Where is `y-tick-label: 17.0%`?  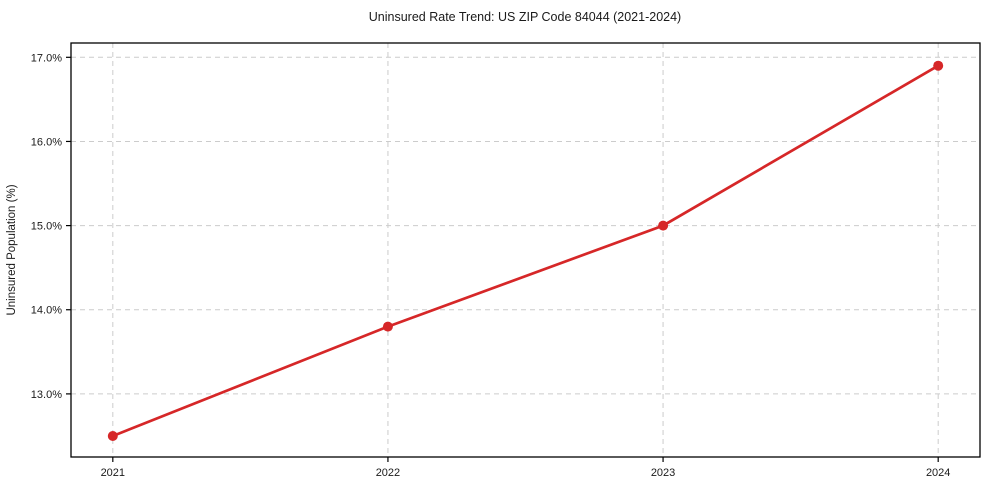 y-tick-label: 17.0% is located at coordinates (46, 58).